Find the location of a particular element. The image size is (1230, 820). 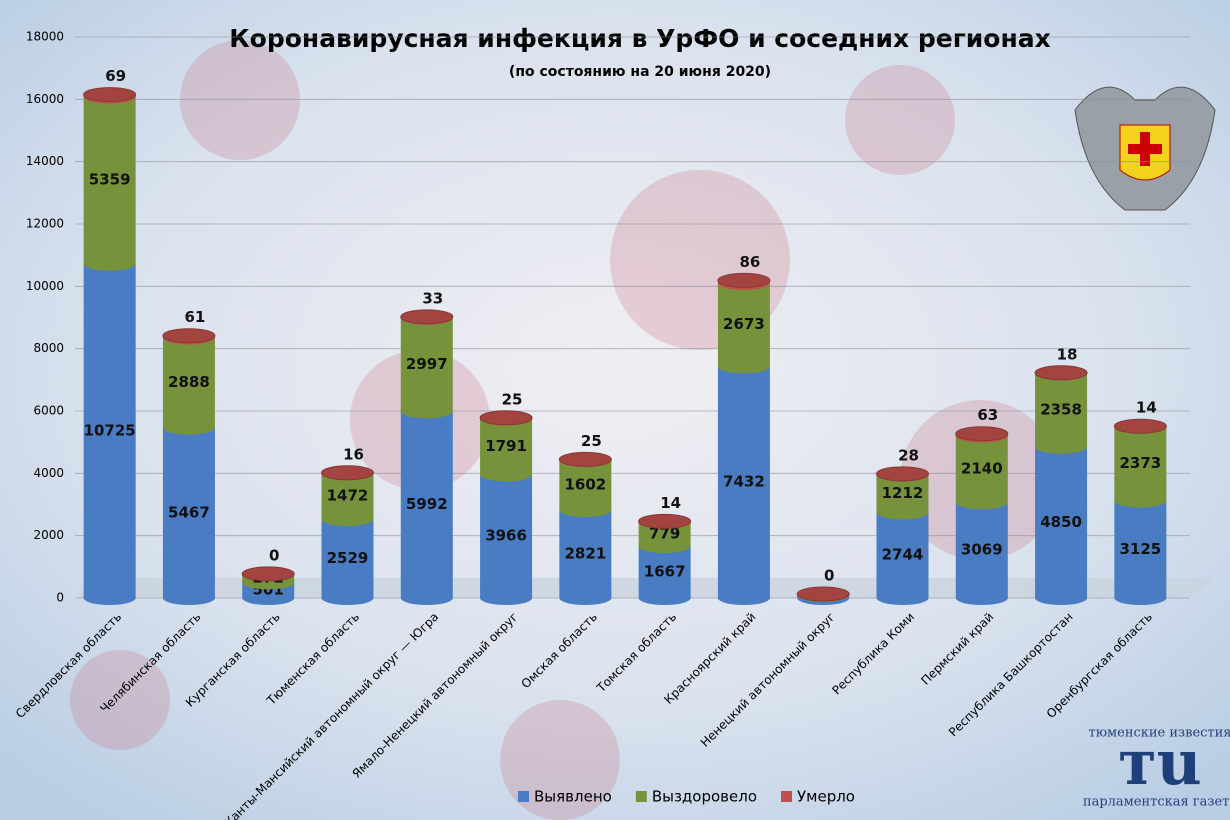

value-label: 1212 is located at coordinates (903, 493).